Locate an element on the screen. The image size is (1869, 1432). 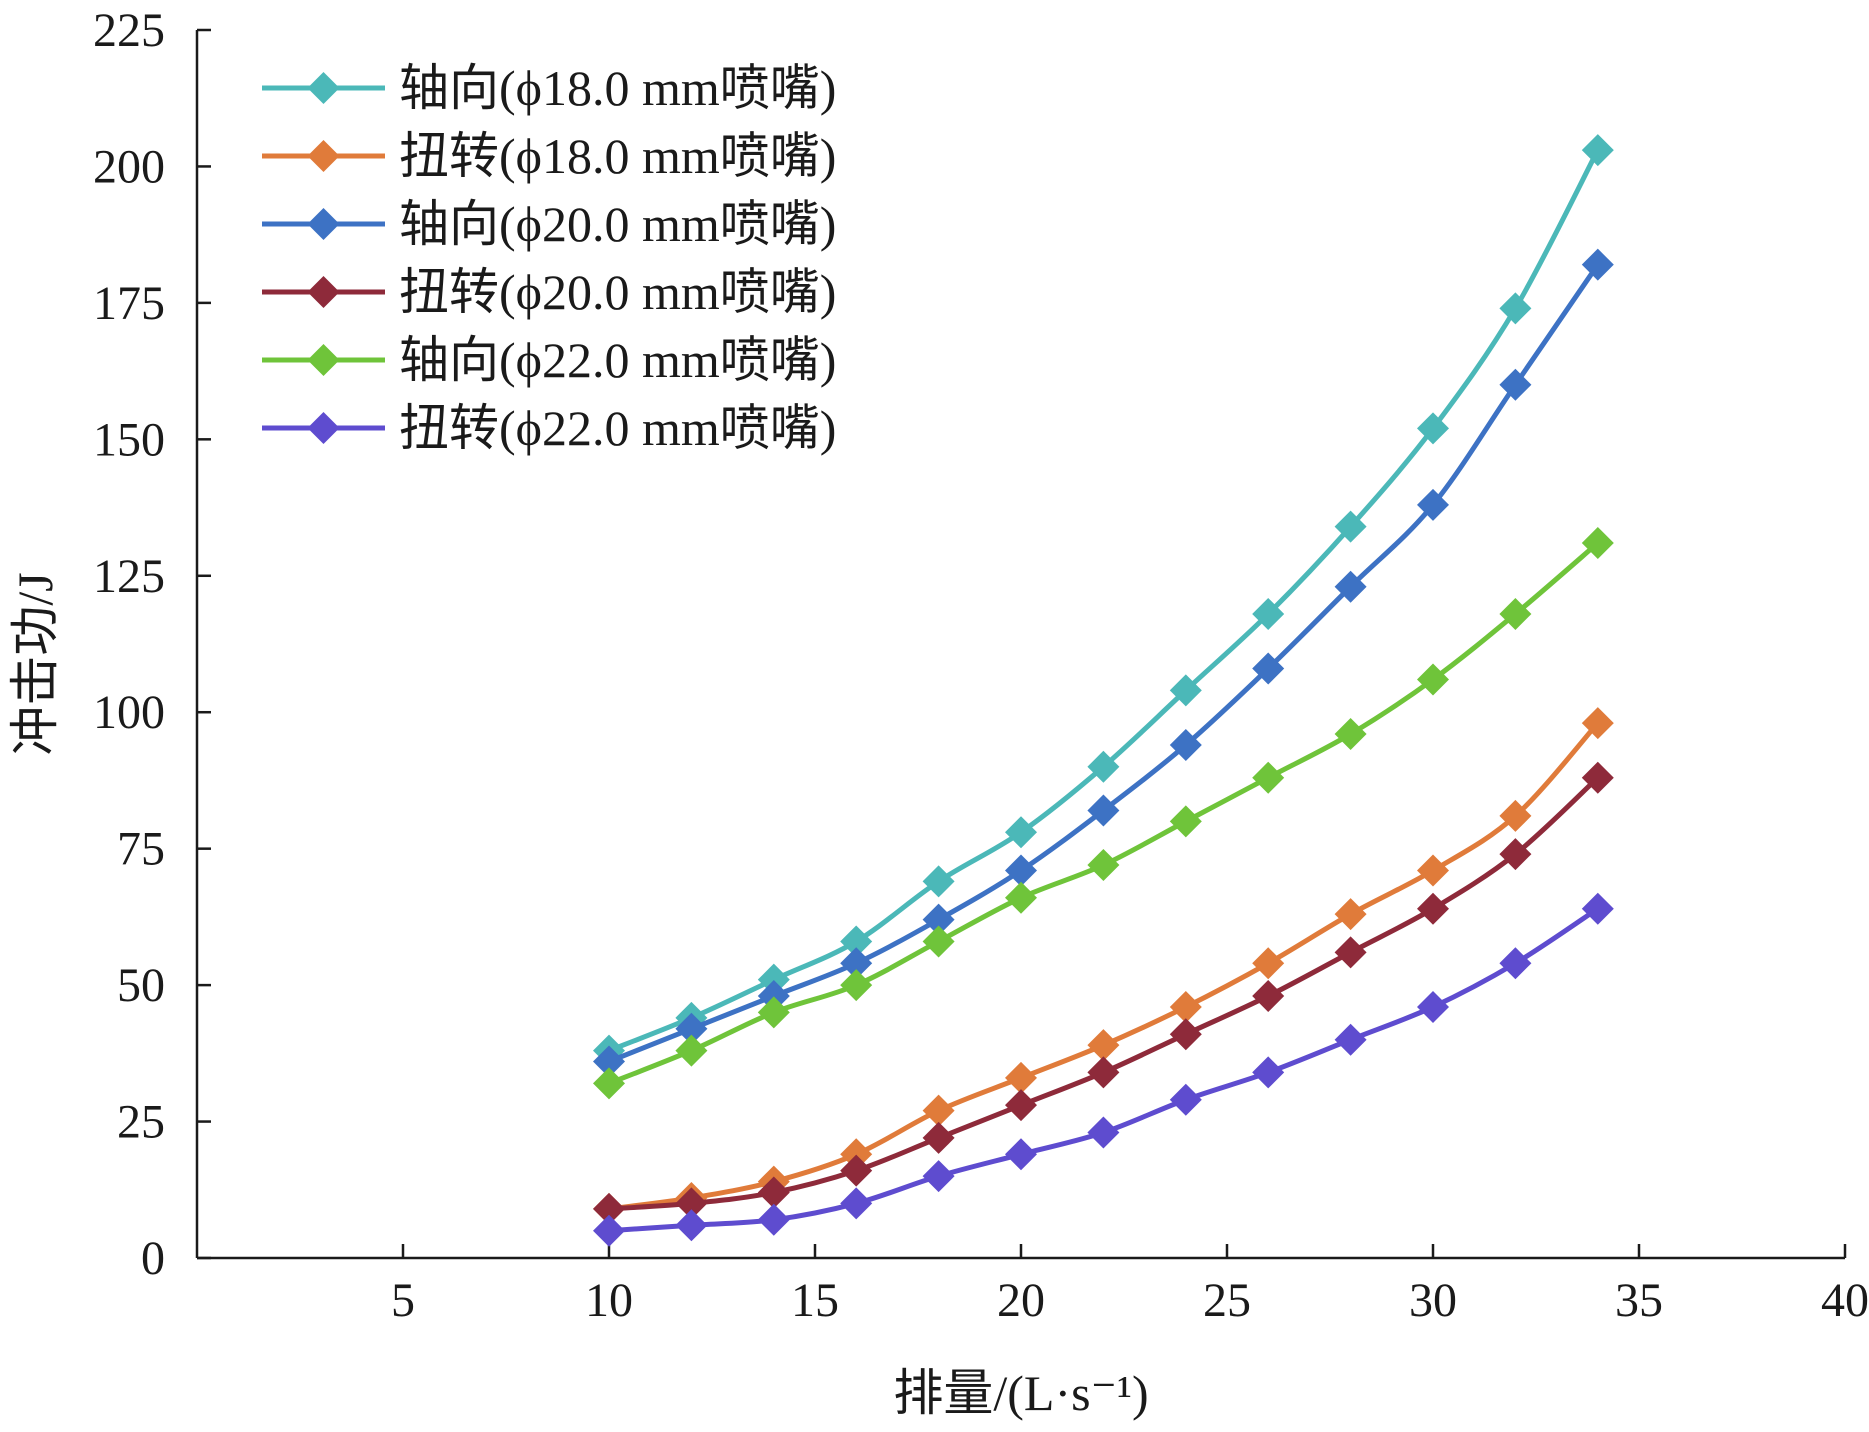
y-tick-label: 75 is located at coordinates (141, 849).